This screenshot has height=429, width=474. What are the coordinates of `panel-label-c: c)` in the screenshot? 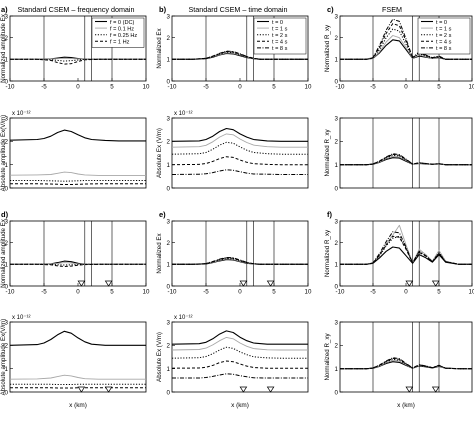 It's located at (330, 9).